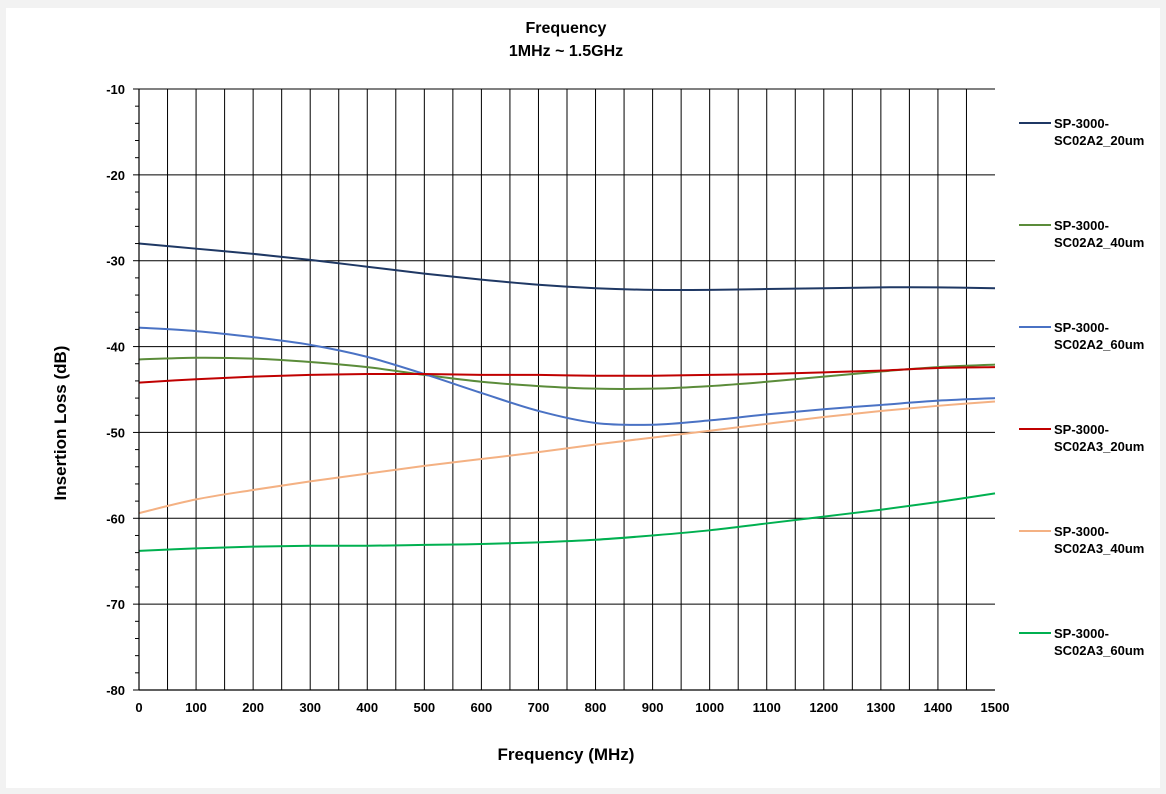  What do you see at coordinates (115, 175) in the screenshot?
I see `y-tick-label: -20` at bounding box center [115, 175].